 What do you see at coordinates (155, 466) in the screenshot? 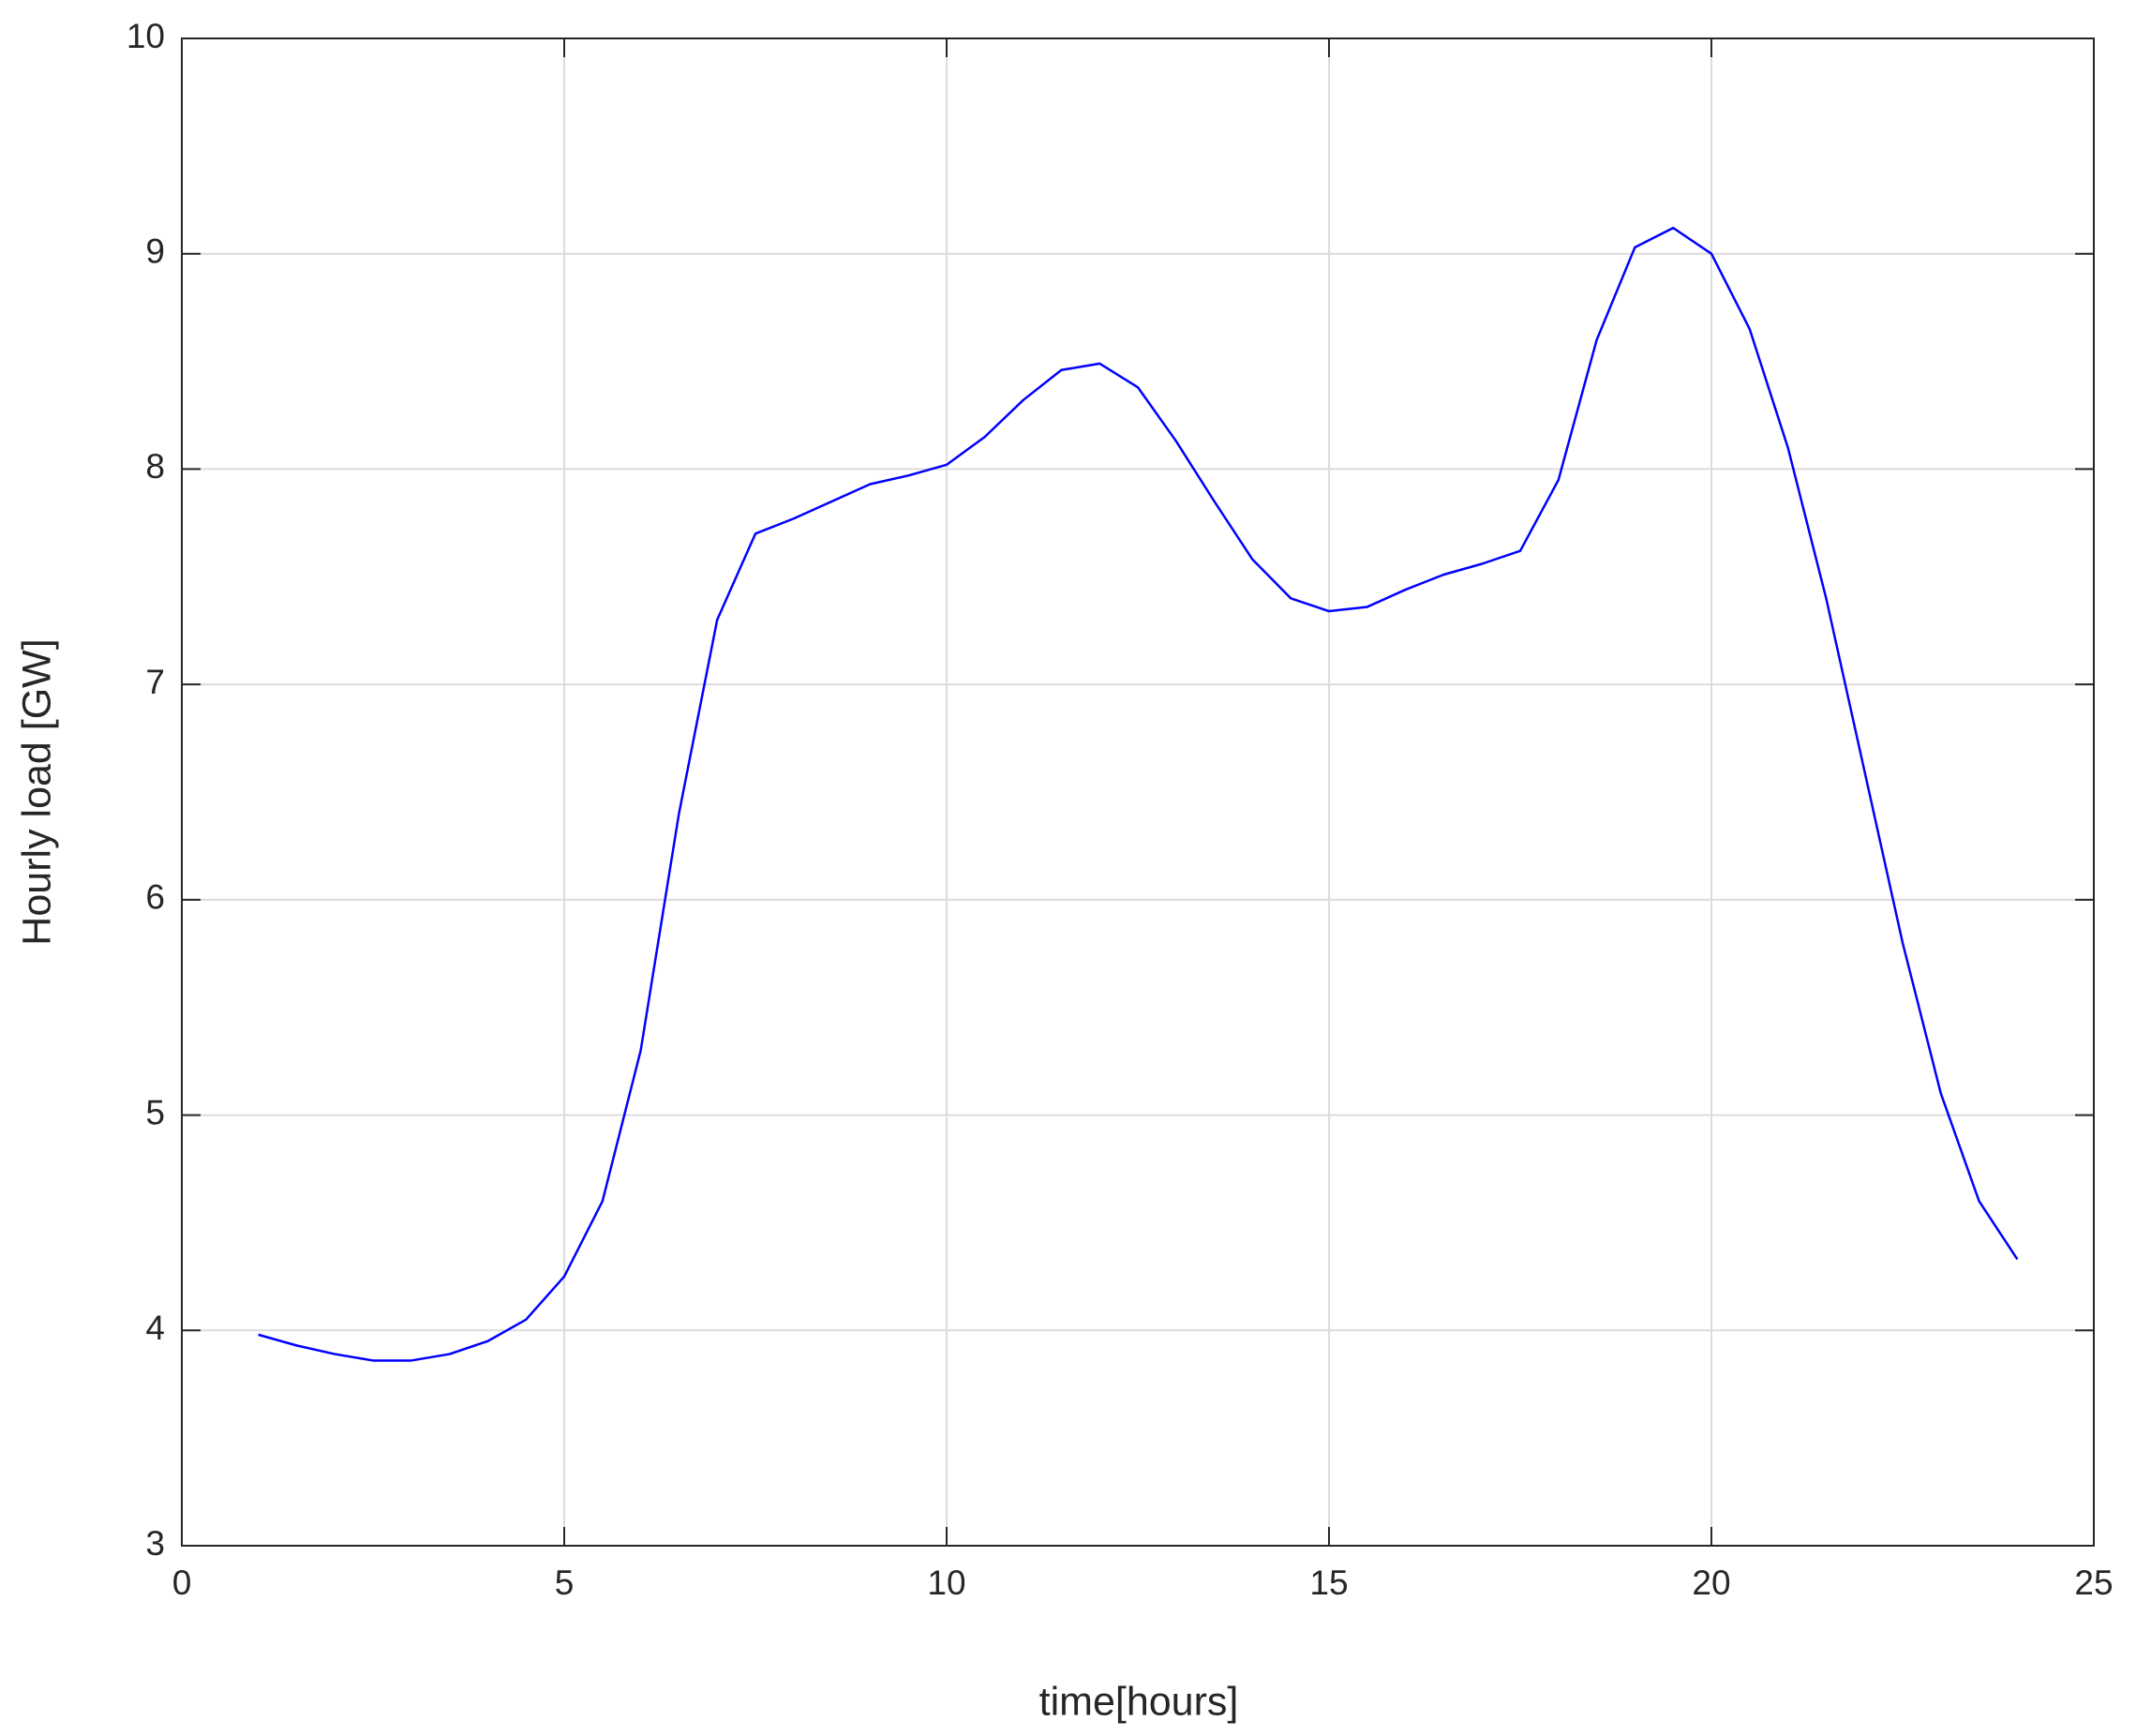
I see `y-tick-label: 8` at bounding box center [155, 466].